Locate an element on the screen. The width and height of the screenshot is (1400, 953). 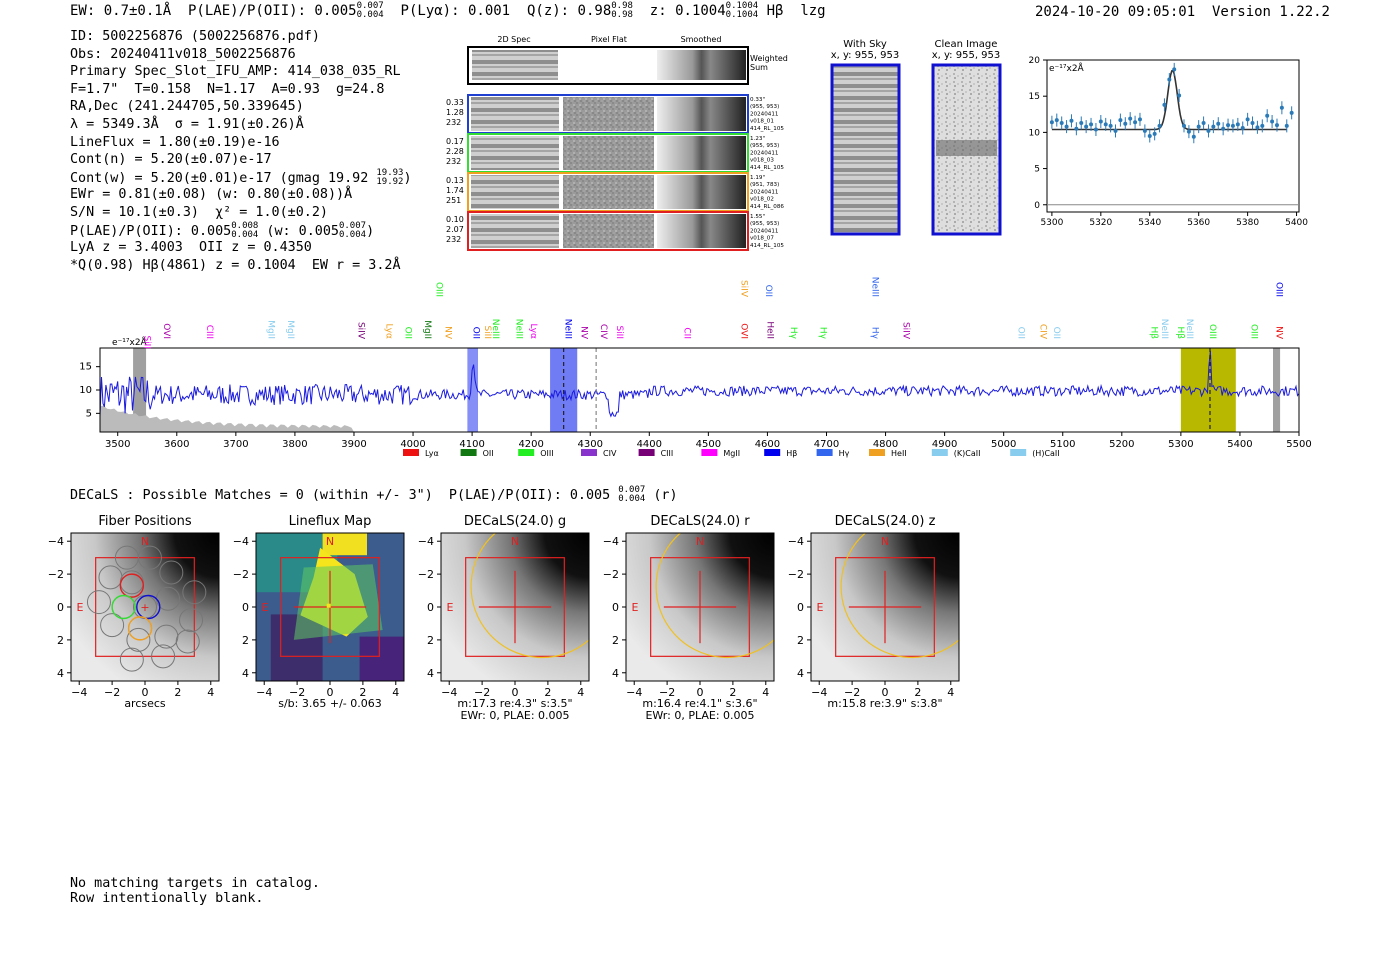
noise-fill is located at coordinates (227, 418).